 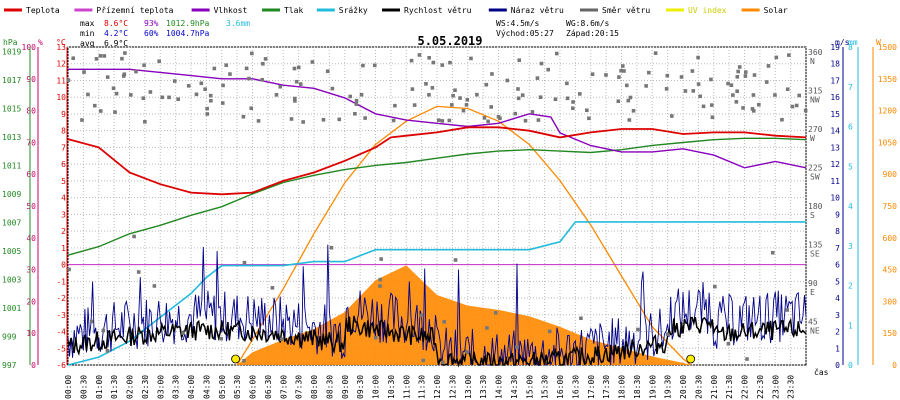 I want to click on x-tick-label: 20:00, so click(x=683, y=387).